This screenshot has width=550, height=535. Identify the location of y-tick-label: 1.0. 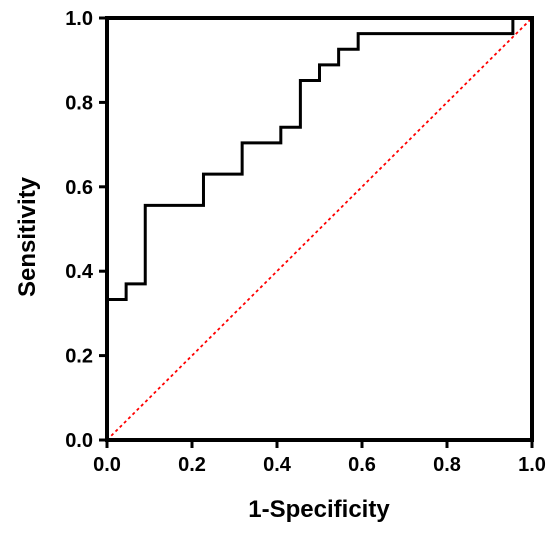
(79, 19).